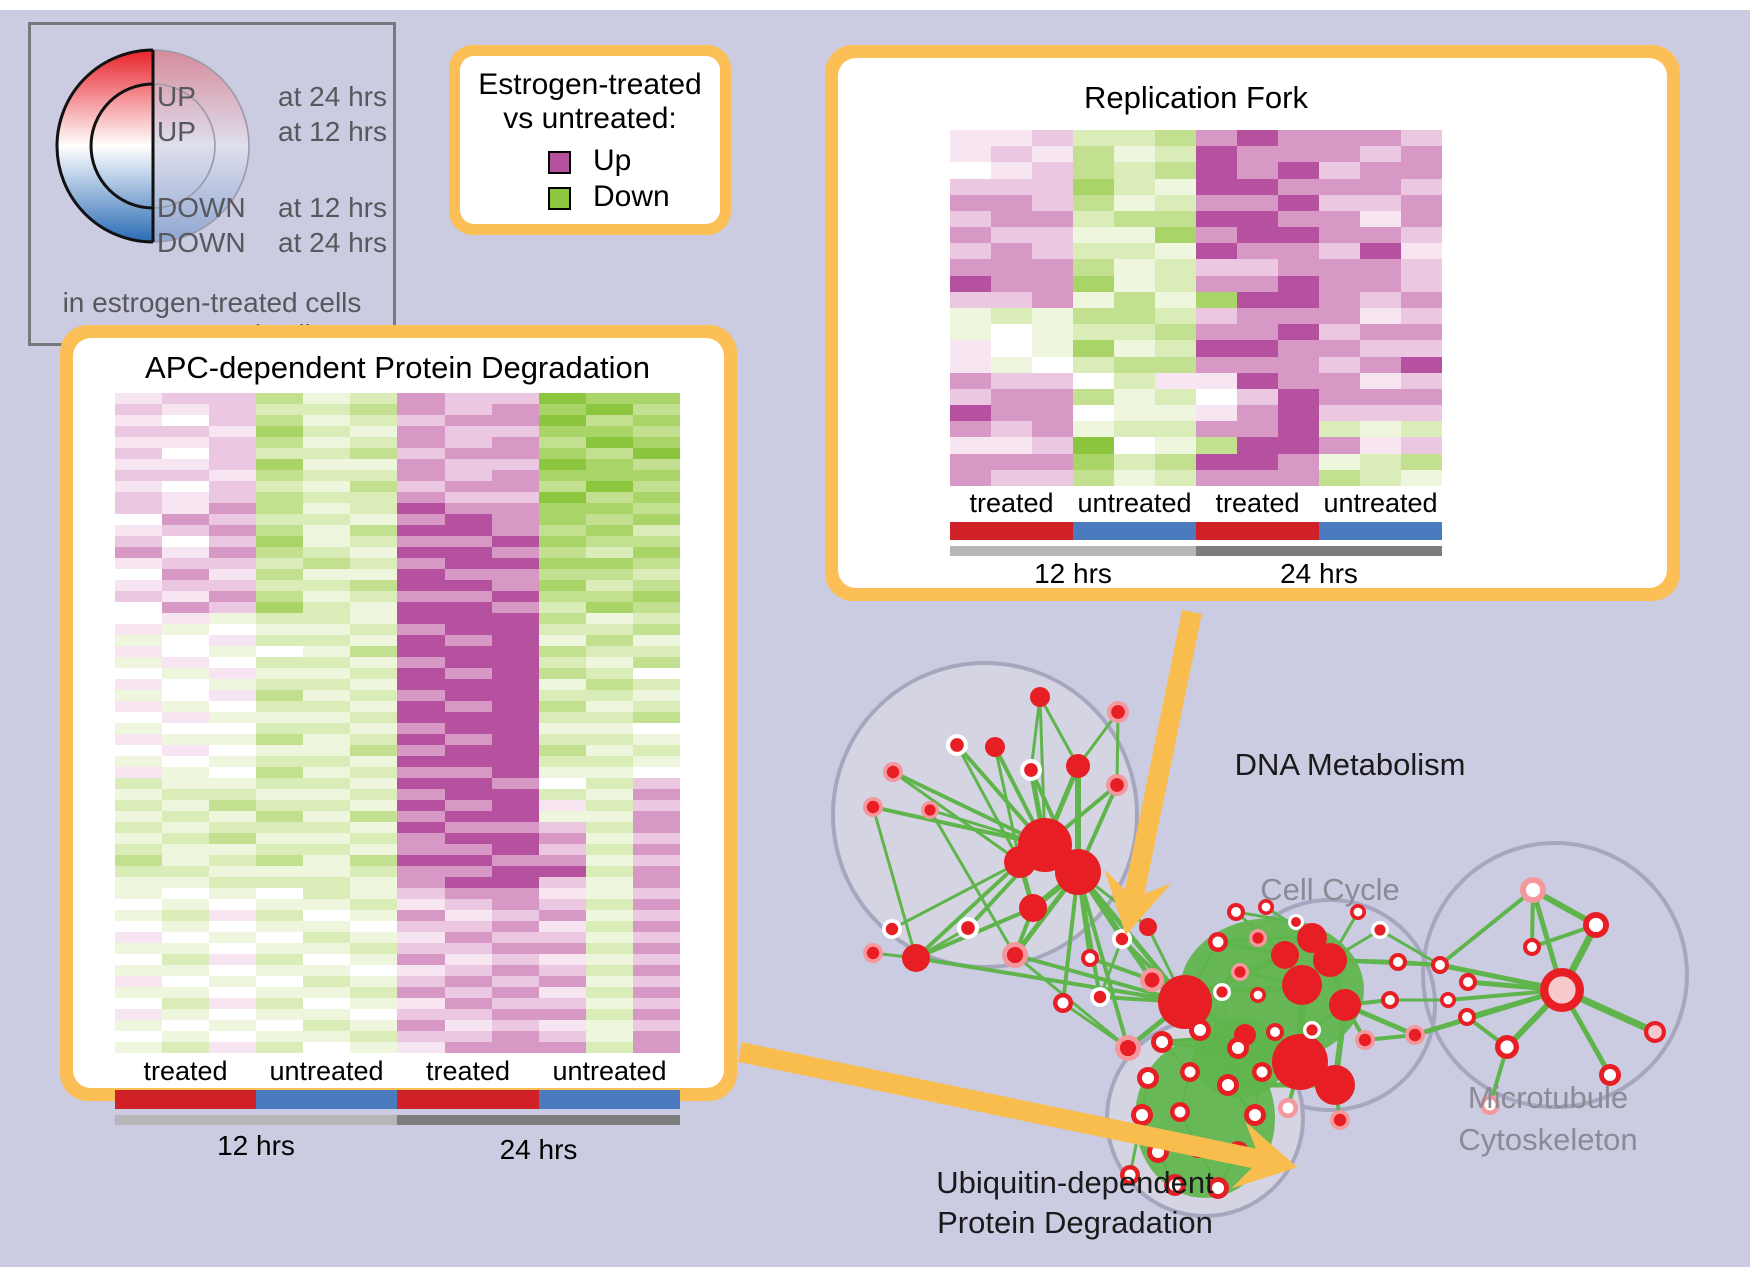  I want to click on ring-time-label: at 12 hrs, so click(332, 207).